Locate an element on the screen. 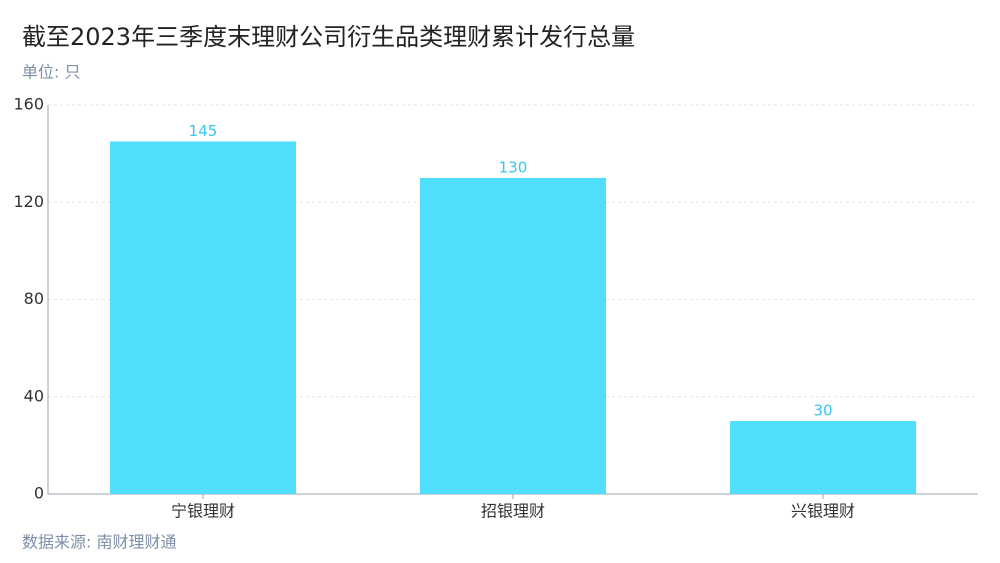 The height and width of the screenshot is (563, 1000). chart-subtitle: 单位: 只 is located at coordinates (51, 72).